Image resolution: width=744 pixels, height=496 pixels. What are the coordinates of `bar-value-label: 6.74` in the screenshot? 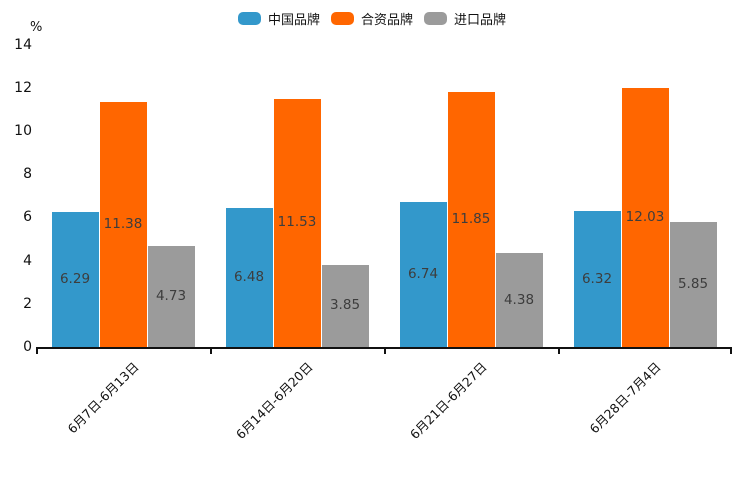 It's located at (423, 274).